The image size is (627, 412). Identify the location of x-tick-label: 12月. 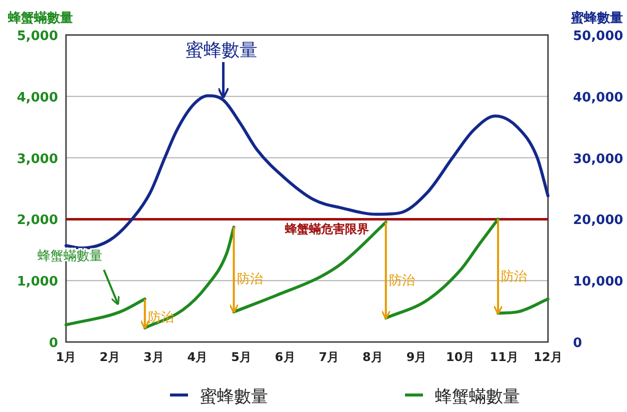
(548, 357).